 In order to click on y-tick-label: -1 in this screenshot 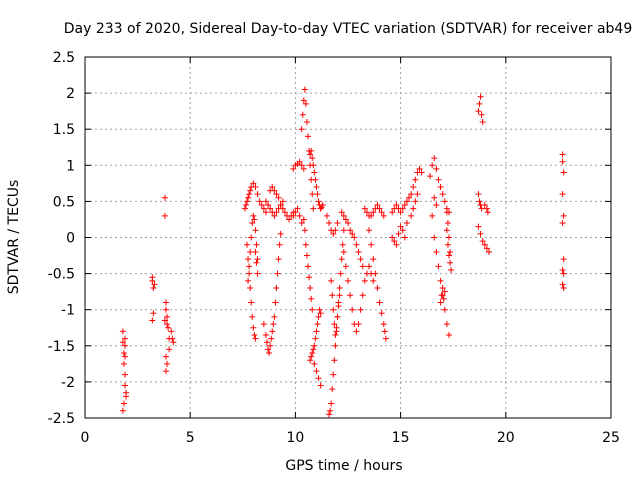, I will do `click(68, 311)`.